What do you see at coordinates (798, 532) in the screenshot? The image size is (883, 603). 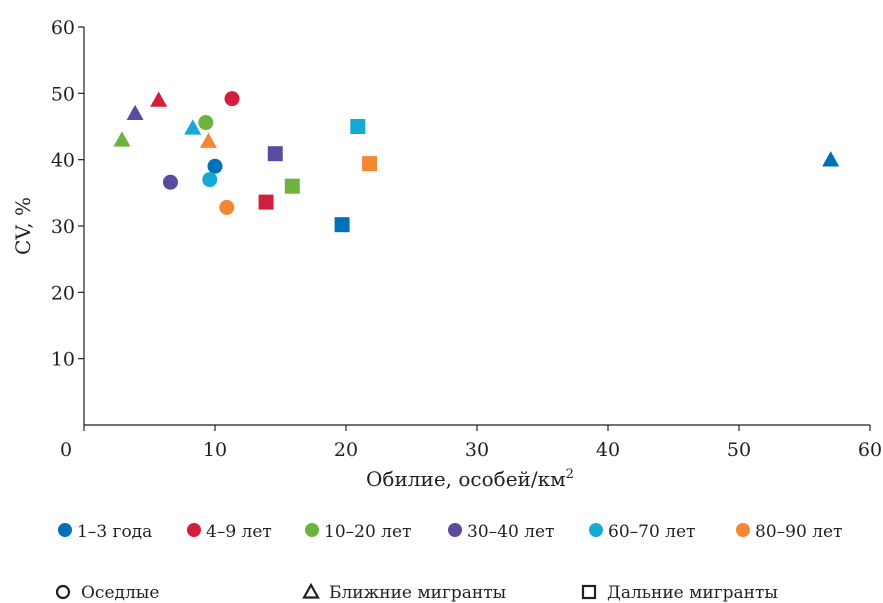 I see `legend-color-label: 80–90 лет` at bounding box center [798, 532].